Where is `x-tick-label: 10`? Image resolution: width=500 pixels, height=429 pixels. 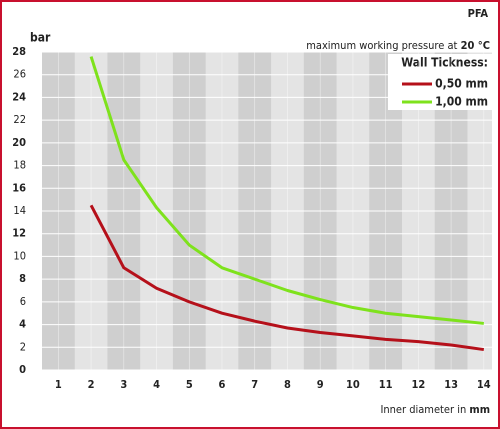
x-tick-label: 10 is located at coordinates (353, 384).